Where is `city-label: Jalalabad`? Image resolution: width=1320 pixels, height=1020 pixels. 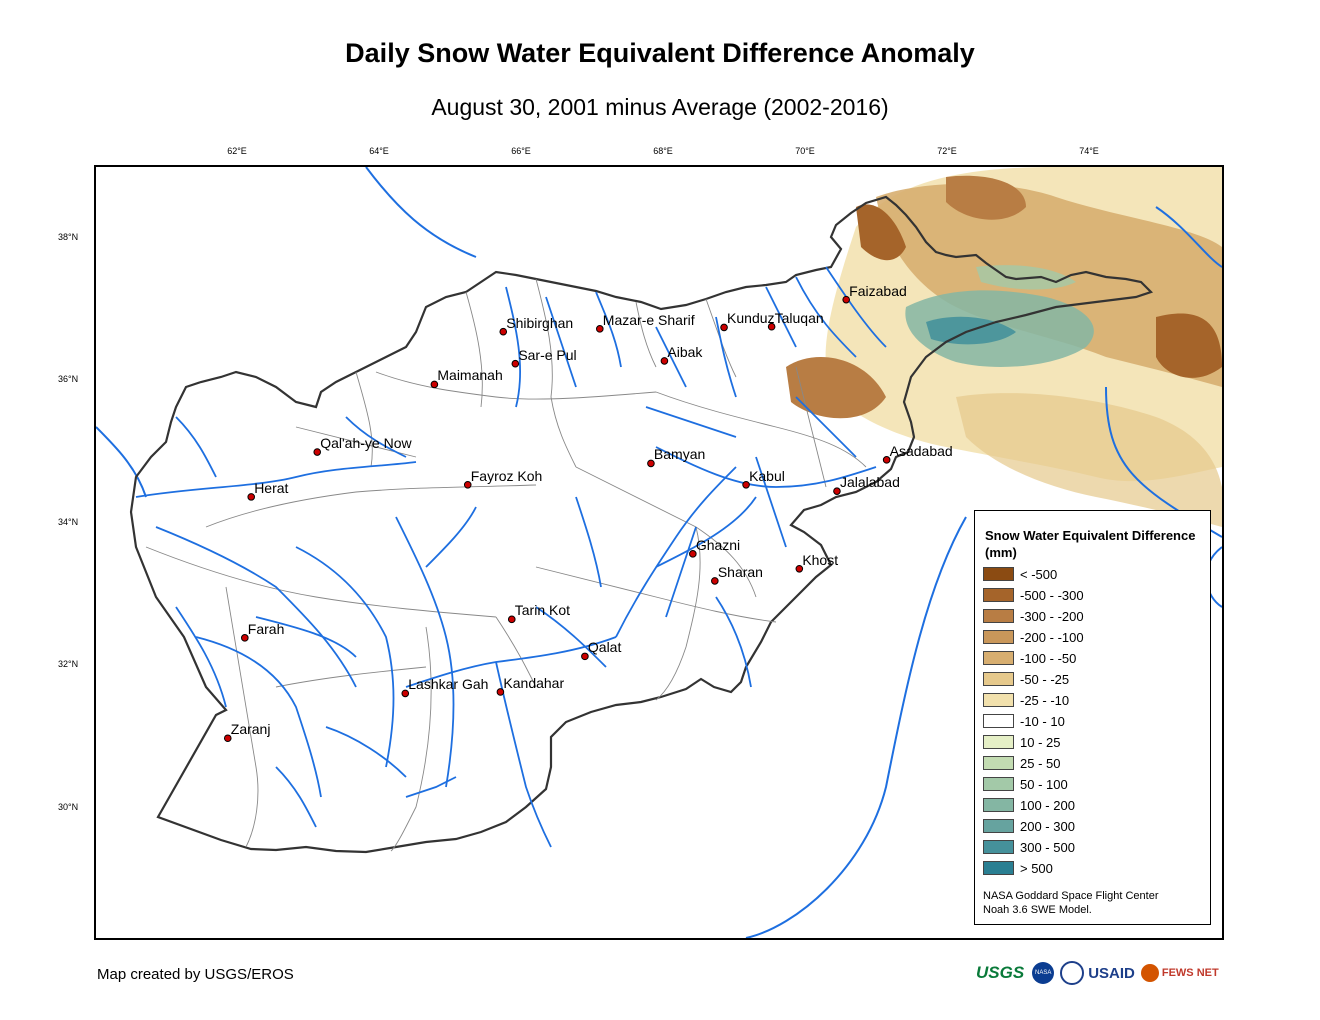
city-label: Jalalabad is located at coordinates (869, 482).